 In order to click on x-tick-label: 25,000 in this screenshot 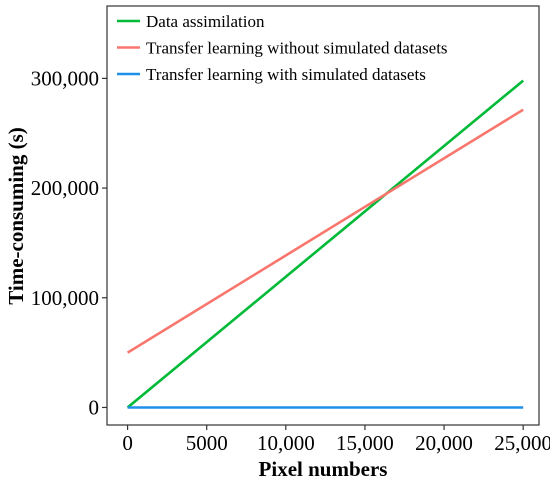, I will do `click(522, 443)`.